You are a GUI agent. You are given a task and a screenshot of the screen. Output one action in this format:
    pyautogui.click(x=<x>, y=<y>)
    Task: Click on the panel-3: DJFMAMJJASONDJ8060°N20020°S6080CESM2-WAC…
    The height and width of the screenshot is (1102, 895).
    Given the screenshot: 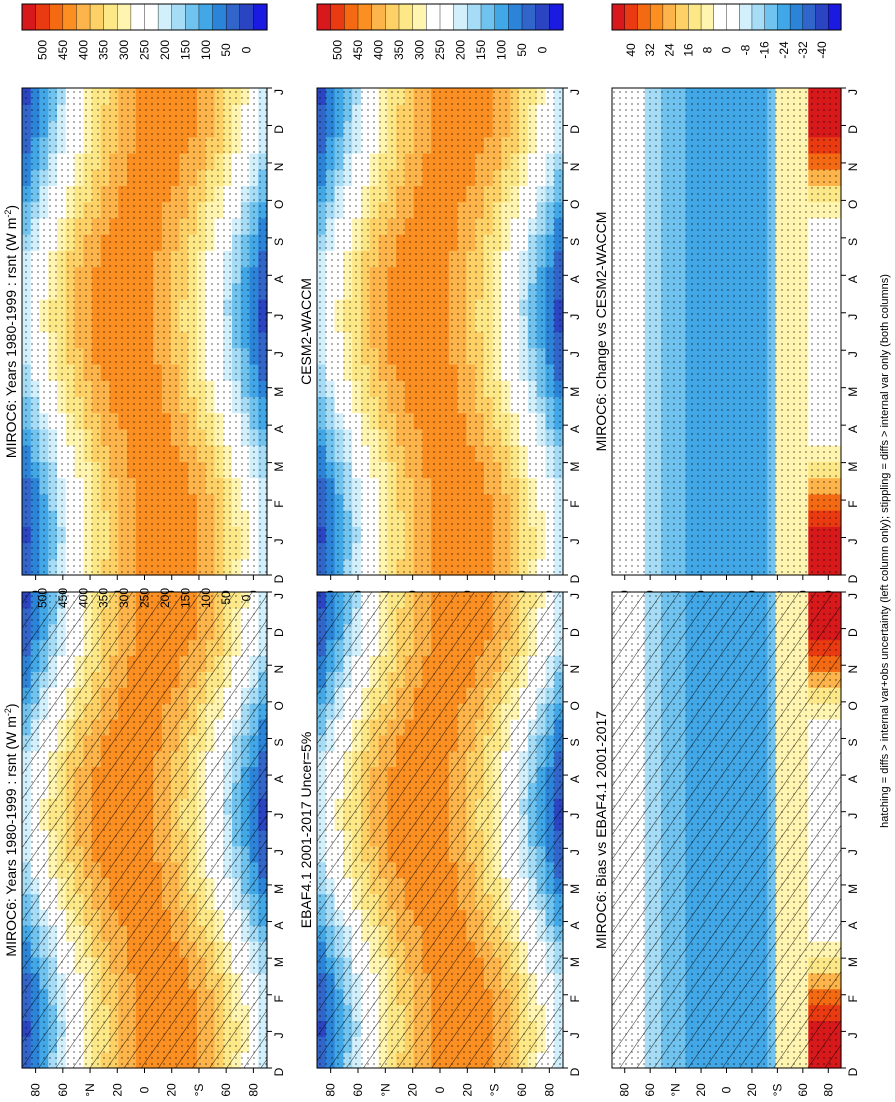 What is the action you would take?
    pyautogui.click(x=440, y=345)
    